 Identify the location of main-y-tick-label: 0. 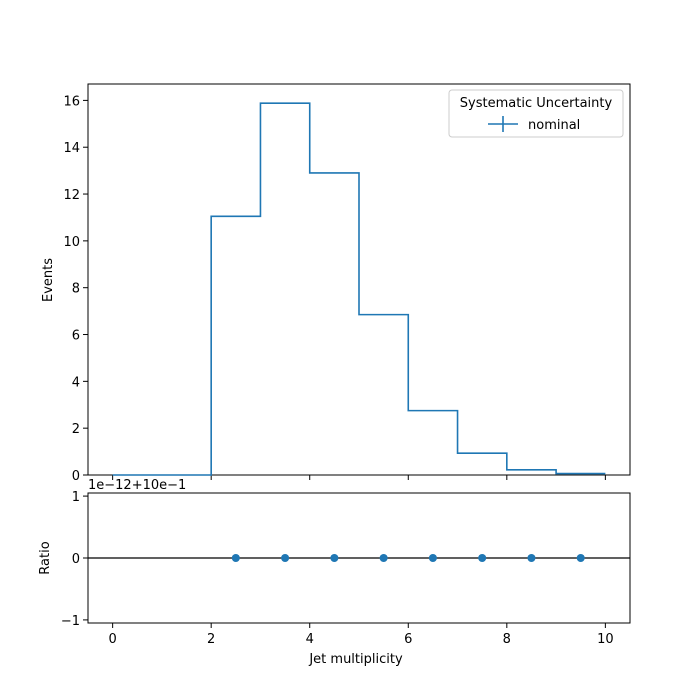
(76, 476).